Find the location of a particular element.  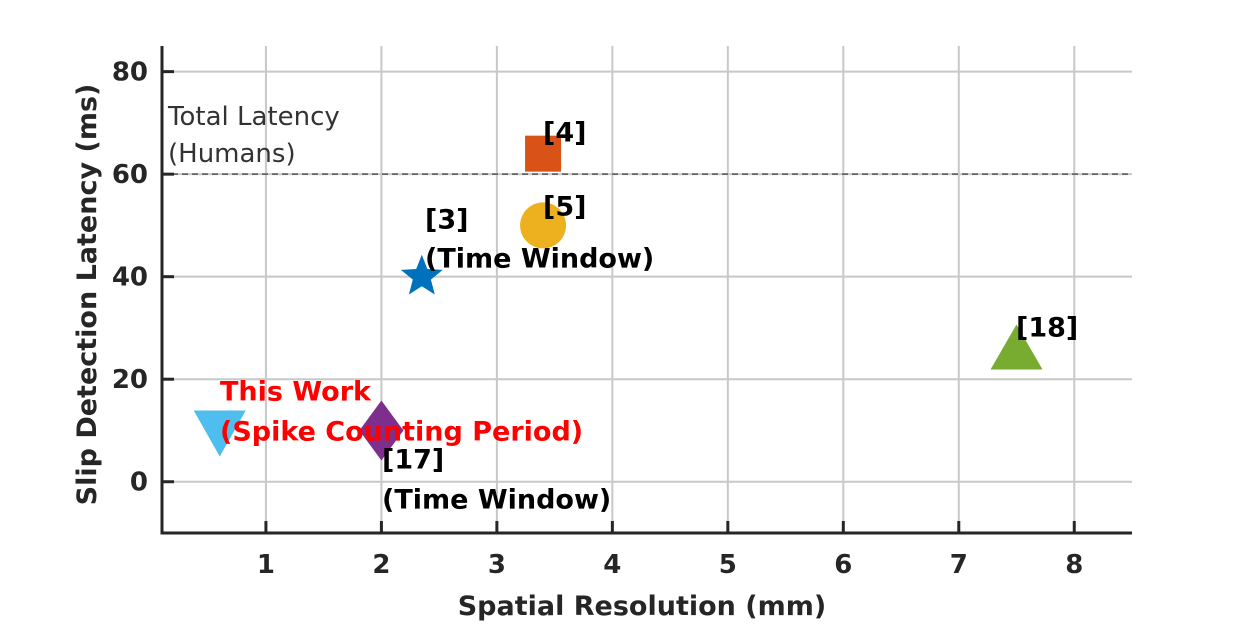

label-work: This Work (Spike Counting Period) is located at coordinates (401, 411).